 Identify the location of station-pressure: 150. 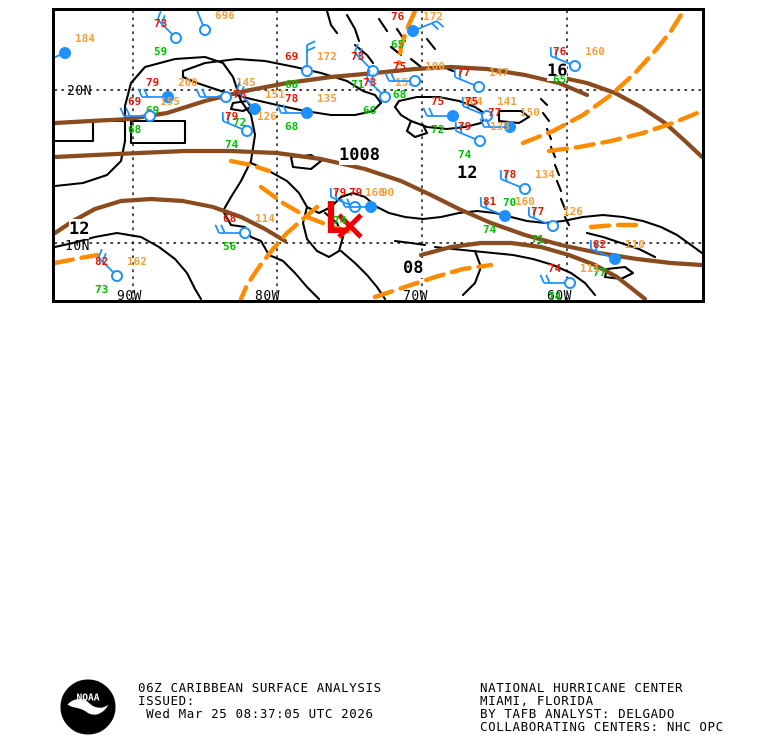
(530, 112).